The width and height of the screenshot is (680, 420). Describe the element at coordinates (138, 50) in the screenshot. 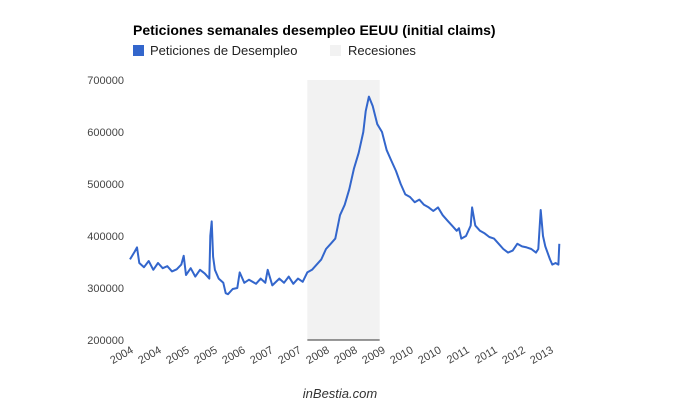

I see `legend-swatch-claims` at that location.